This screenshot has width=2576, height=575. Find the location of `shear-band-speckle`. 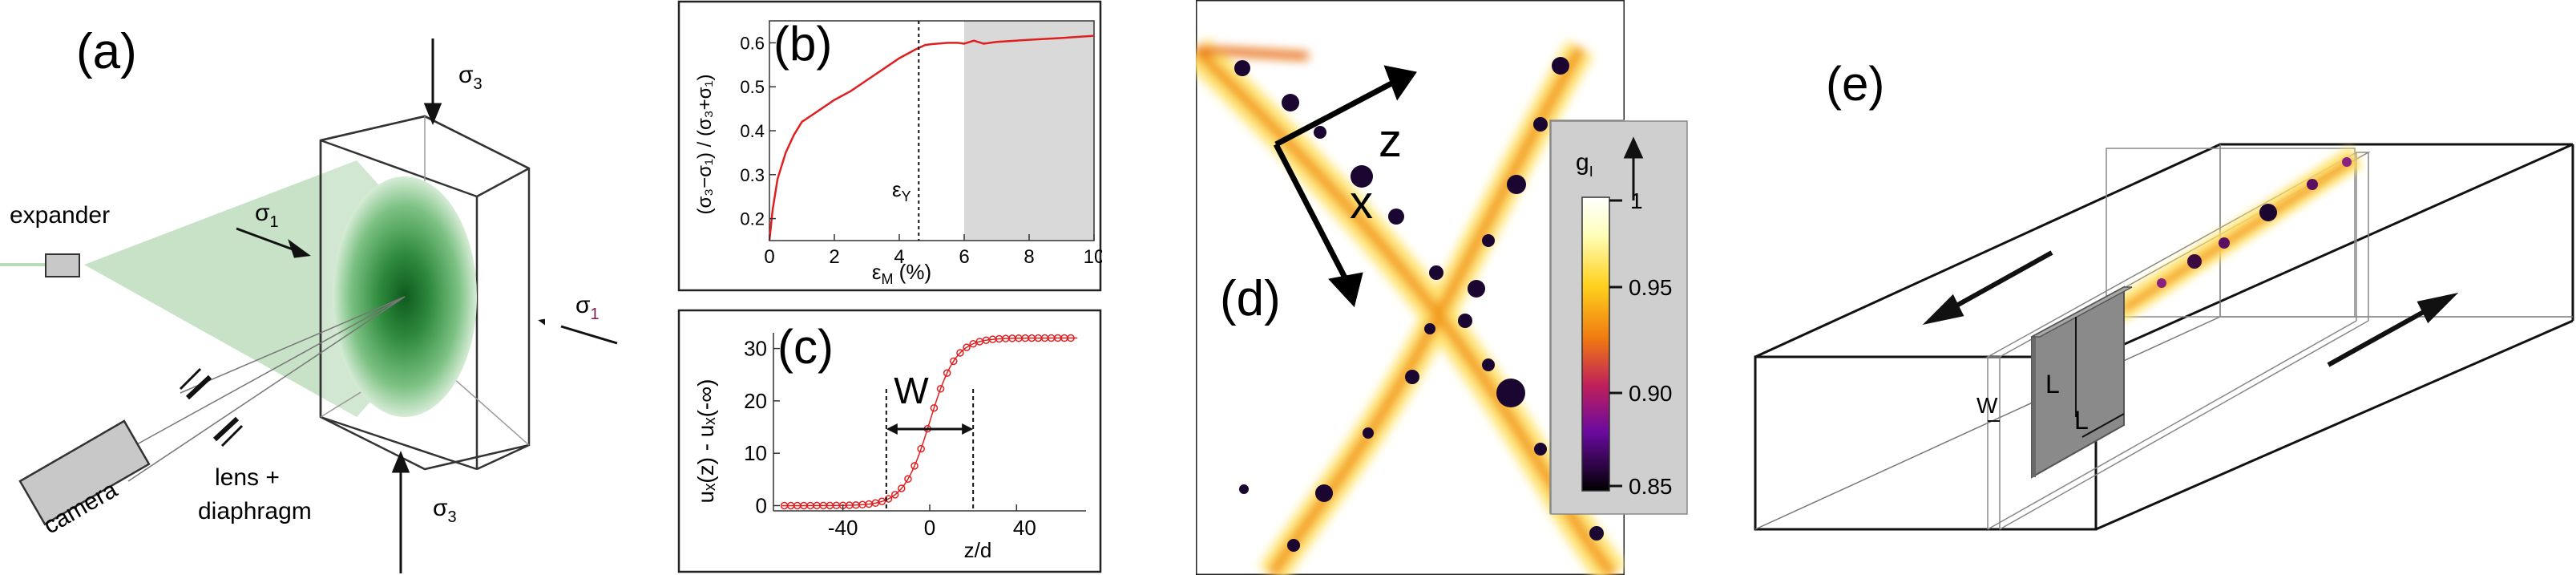

shear-band-speckle is located at coordinates (2237, 235).